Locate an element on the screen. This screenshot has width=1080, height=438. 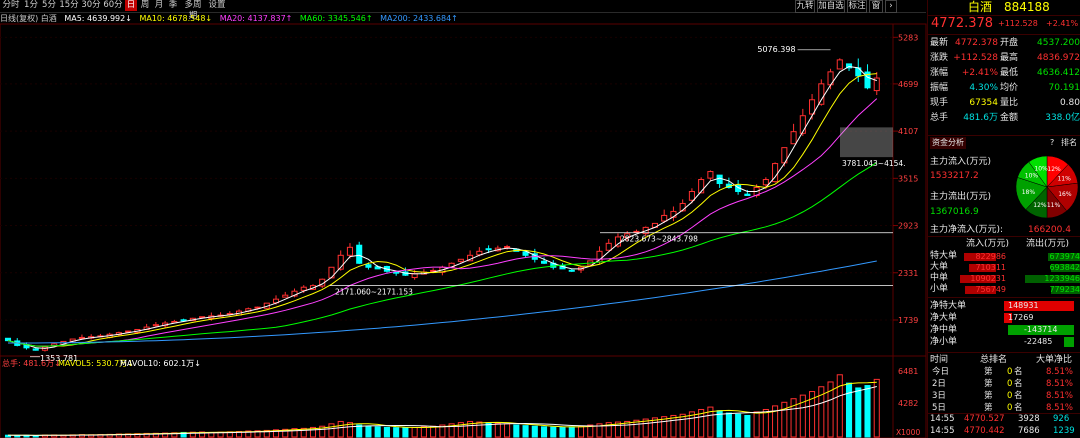
outflow-bar is located at coordinates (1065, 268).